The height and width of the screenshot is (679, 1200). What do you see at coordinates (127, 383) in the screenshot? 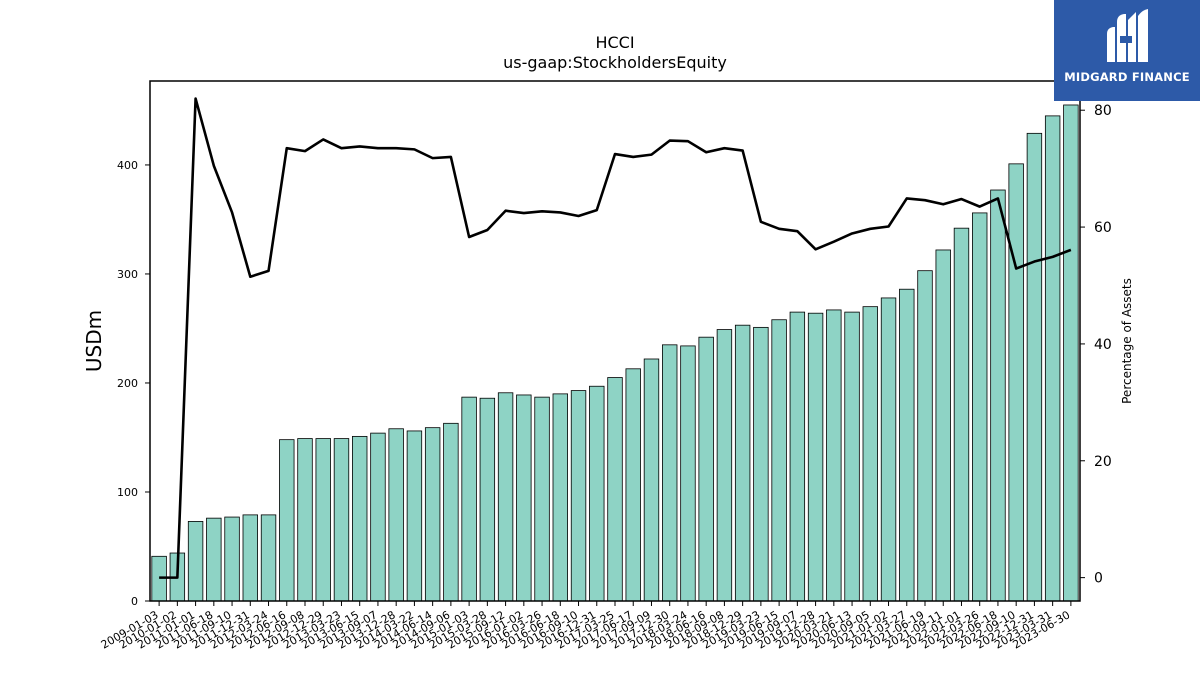
I see `y-tick-label: 200` at bounding box center [127, 383].